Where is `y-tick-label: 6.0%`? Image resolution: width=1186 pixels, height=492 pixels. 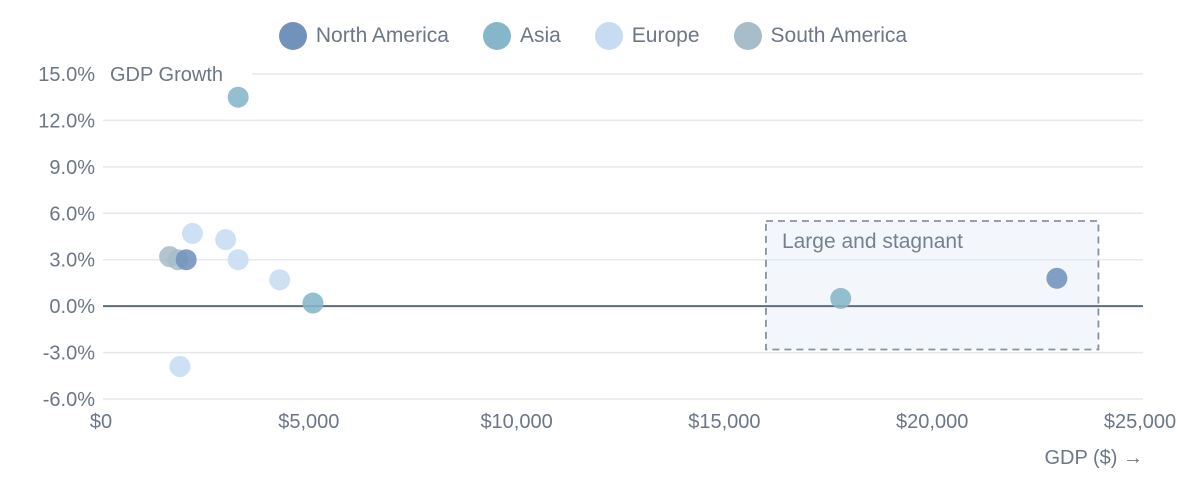 y-tick-label: 6.0% is located at coordinates (72, 214).